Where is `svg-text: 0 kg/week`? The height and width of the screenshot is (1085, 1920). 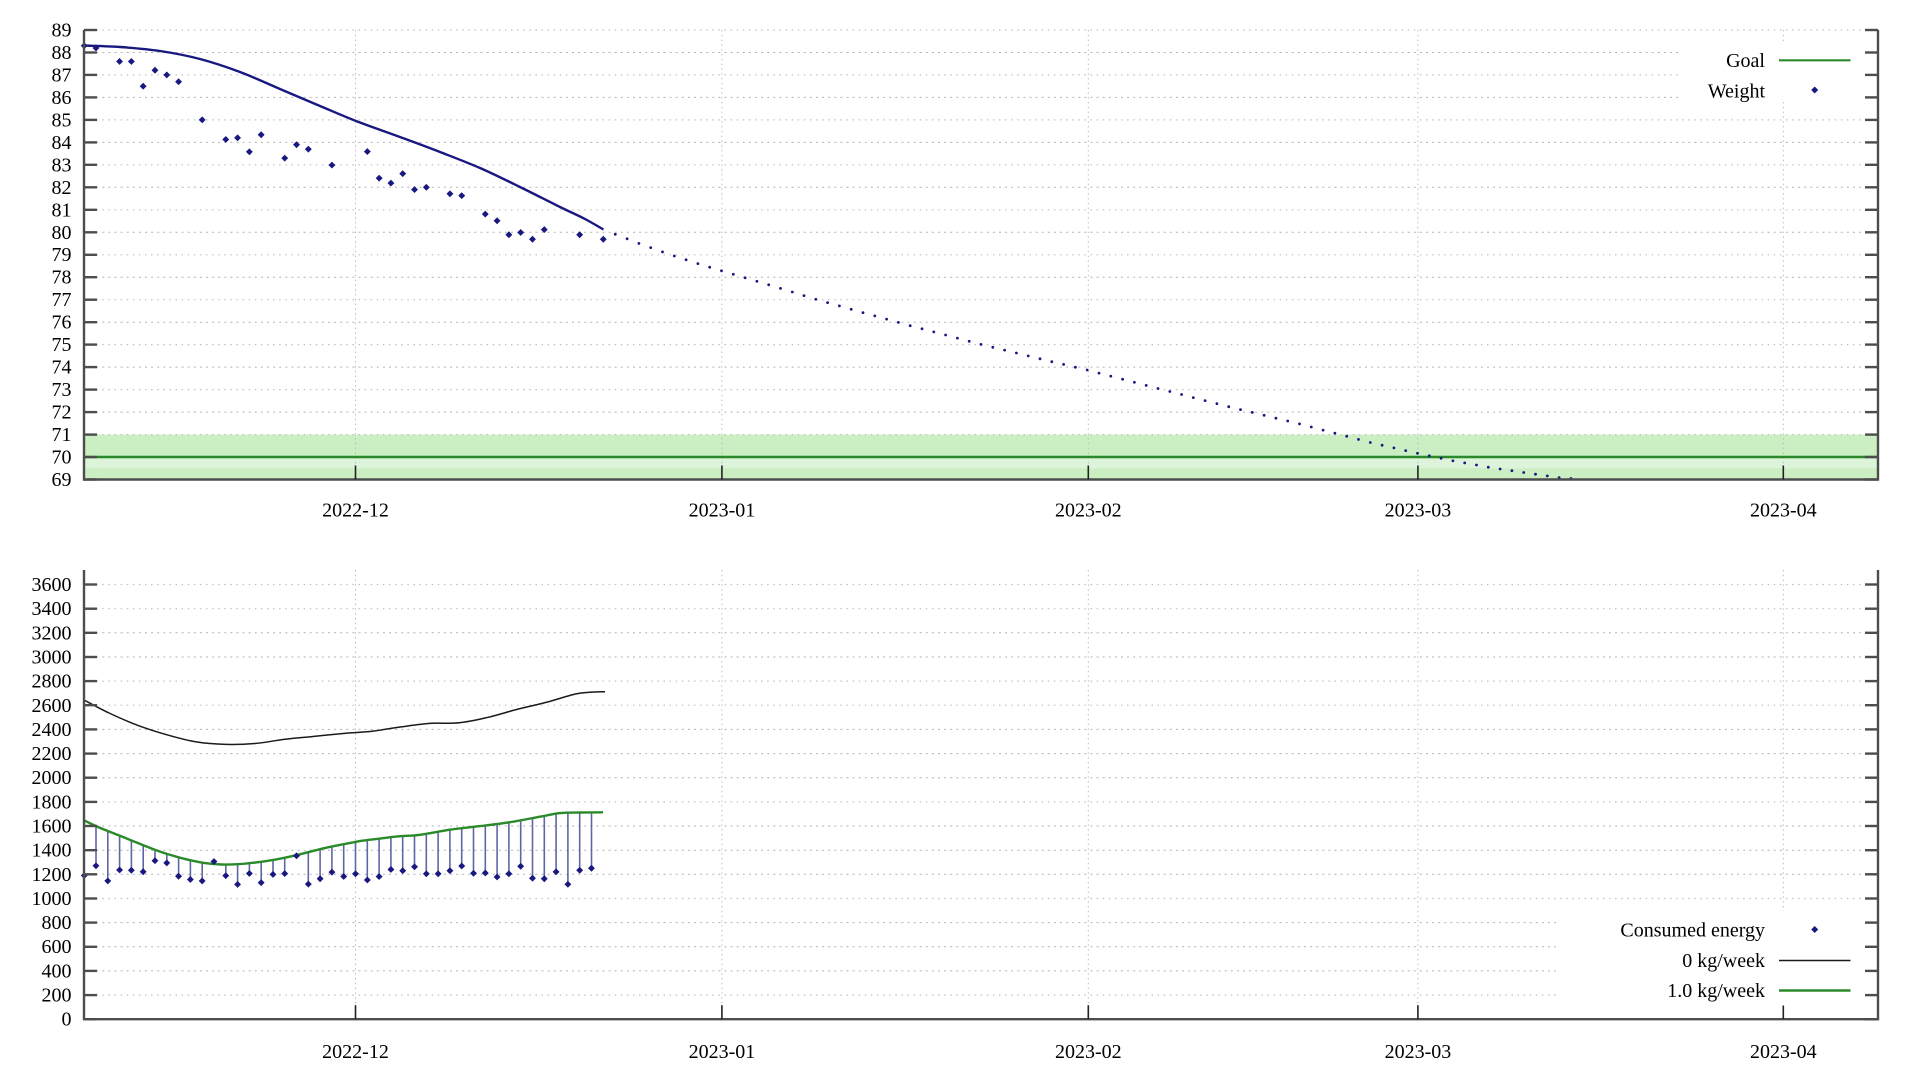
svg-text: 0 kg/week is located at coordinates (1723, 961).